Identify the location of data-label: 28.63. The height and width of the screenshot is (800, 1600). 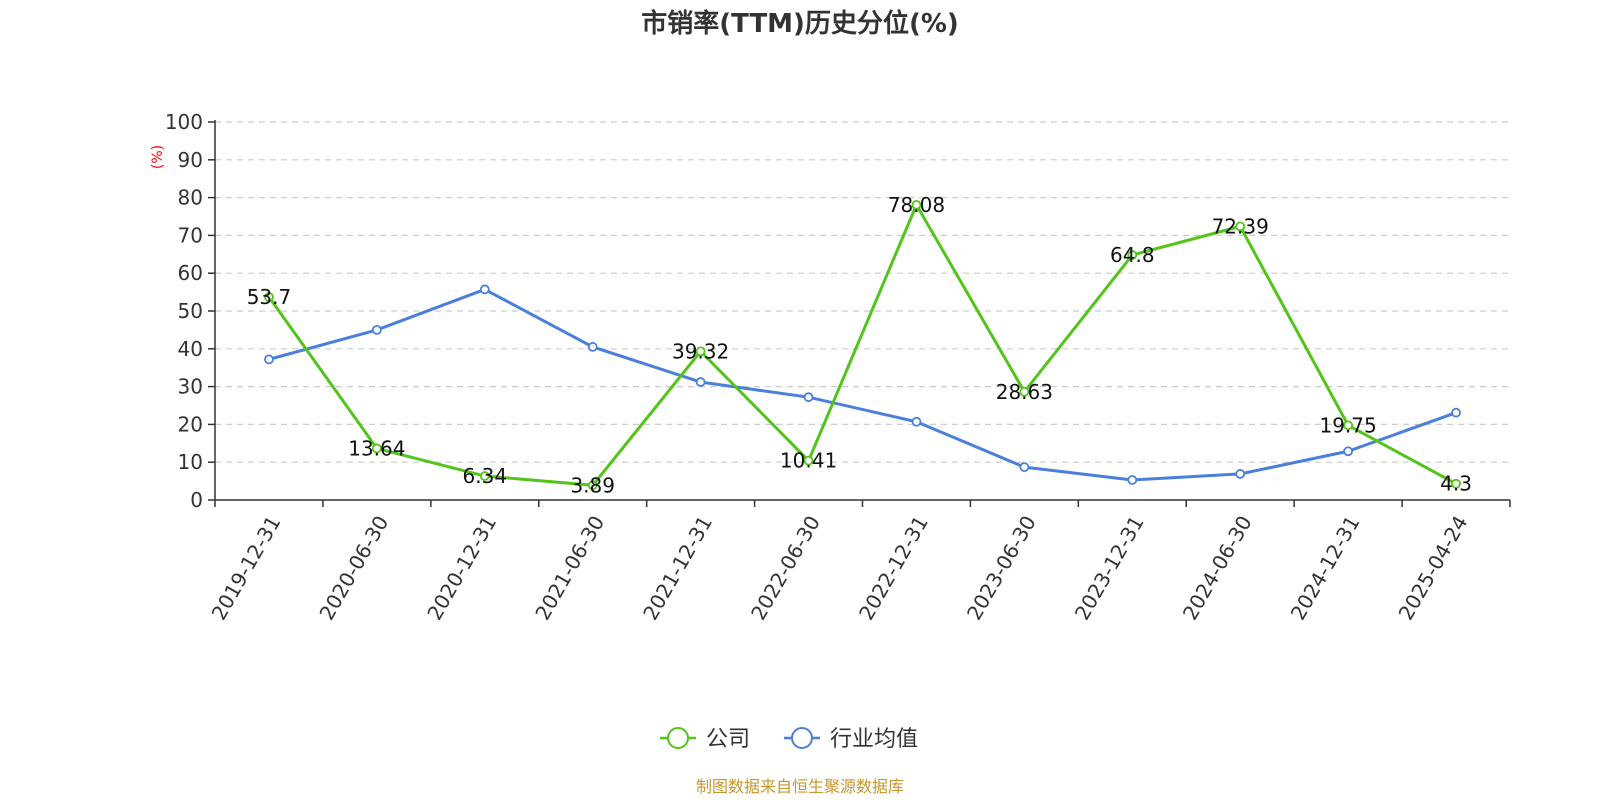
(1024, 392).